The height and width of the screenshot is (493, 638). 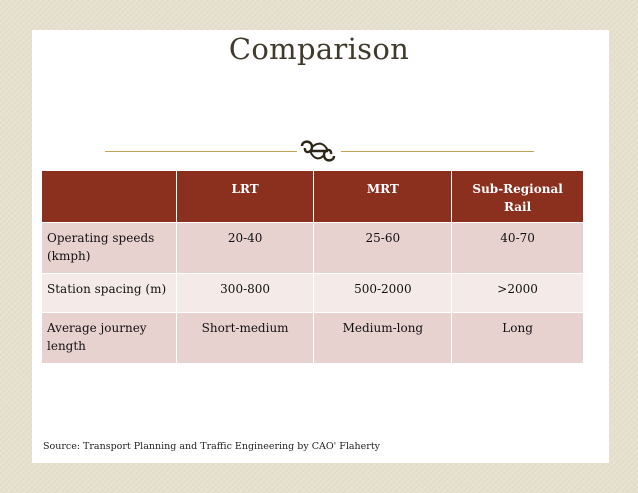 I want to click on cell-lrt-spacing: 300-800, so click(x=245, y=293).